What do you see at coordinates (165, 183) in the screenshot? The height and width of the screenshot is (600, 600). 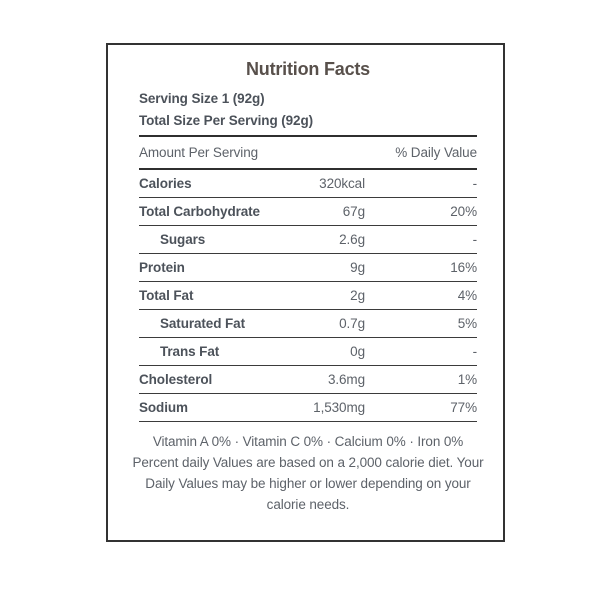 I see `nutrient-label: Calories` at bounding box center [165, 183].